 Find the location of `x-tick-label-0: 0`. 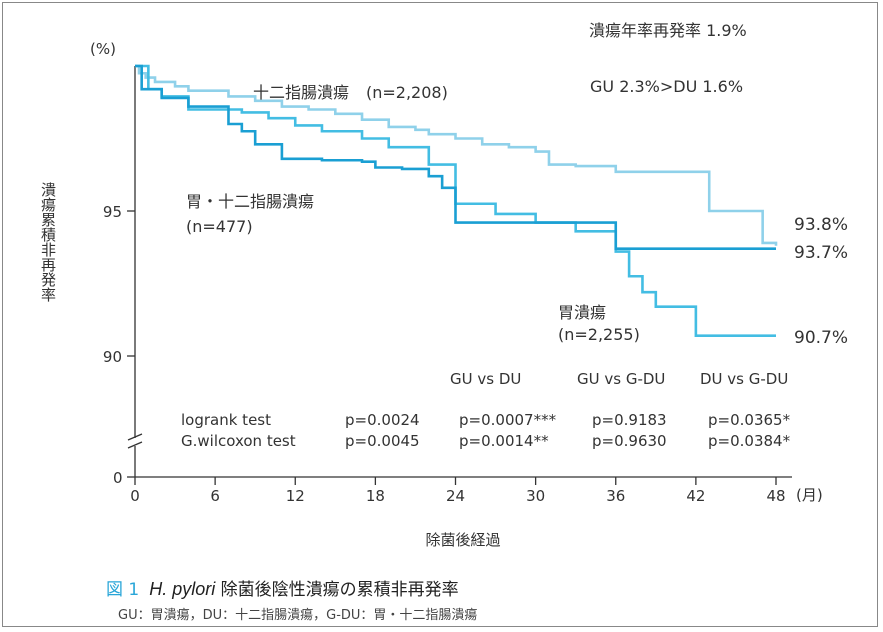

x-tick-label-0: 0 is located at coordinates (135, 496).